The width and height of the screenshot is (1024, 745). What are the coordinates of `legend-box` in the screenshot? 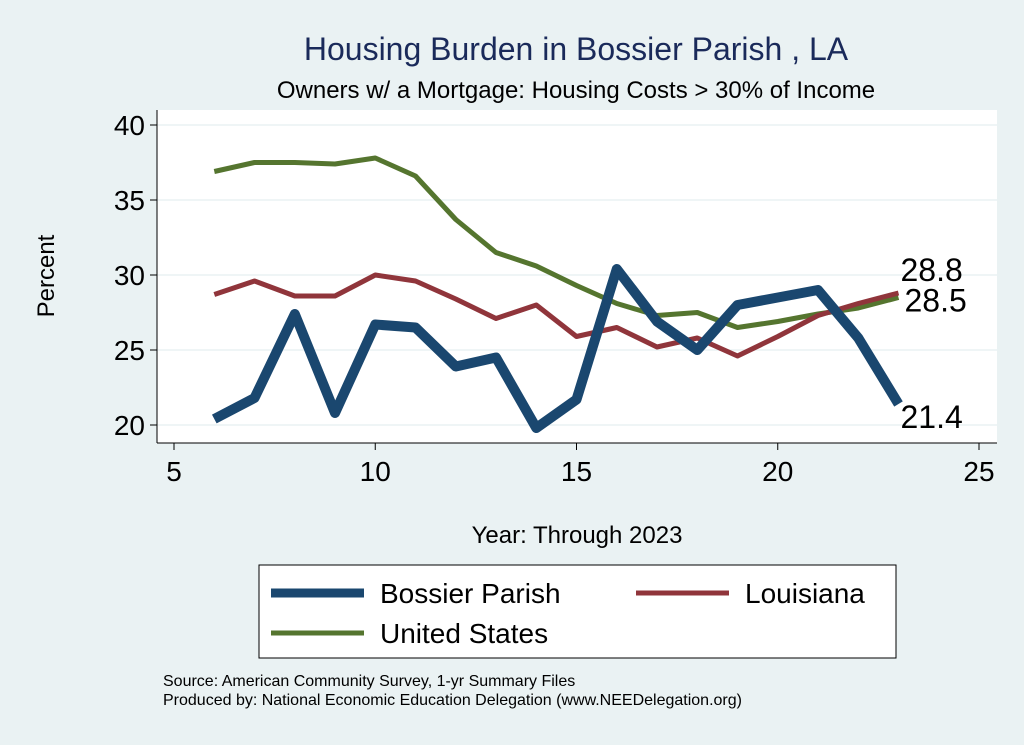 It's located at (577, 611).